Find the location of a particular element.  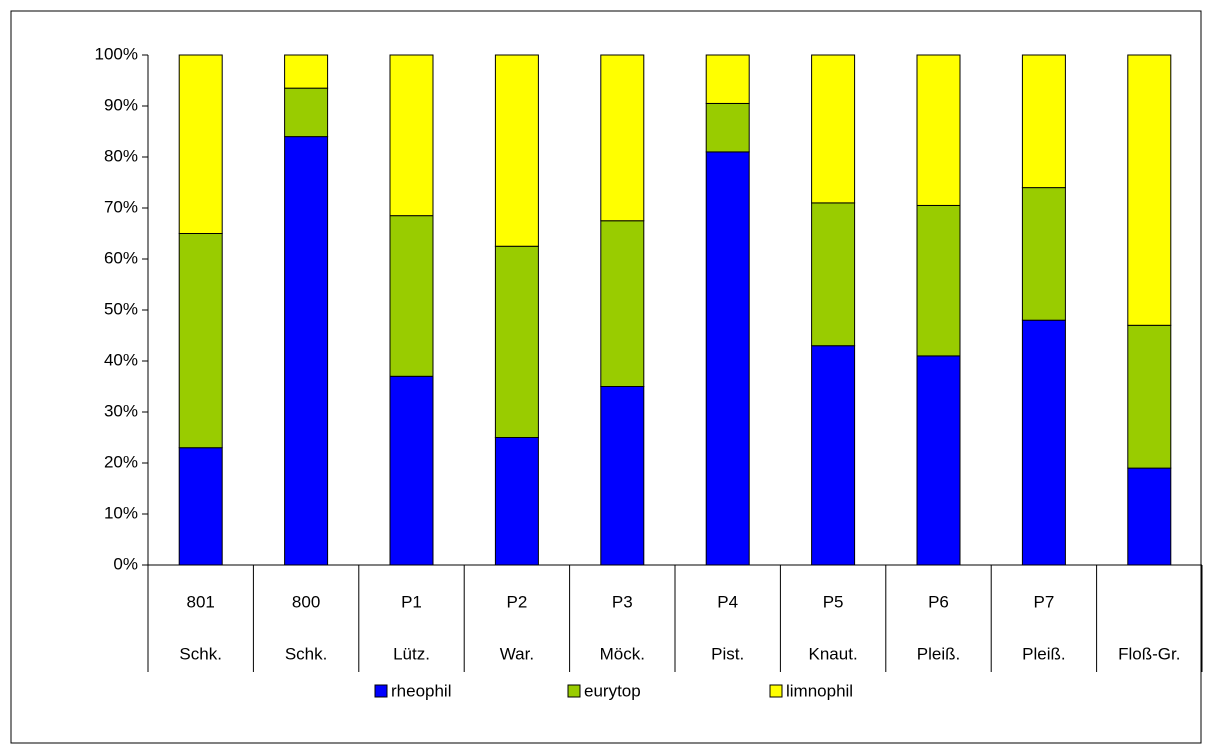

x-tick-label: P7 is located at coordinates (1044, 601).